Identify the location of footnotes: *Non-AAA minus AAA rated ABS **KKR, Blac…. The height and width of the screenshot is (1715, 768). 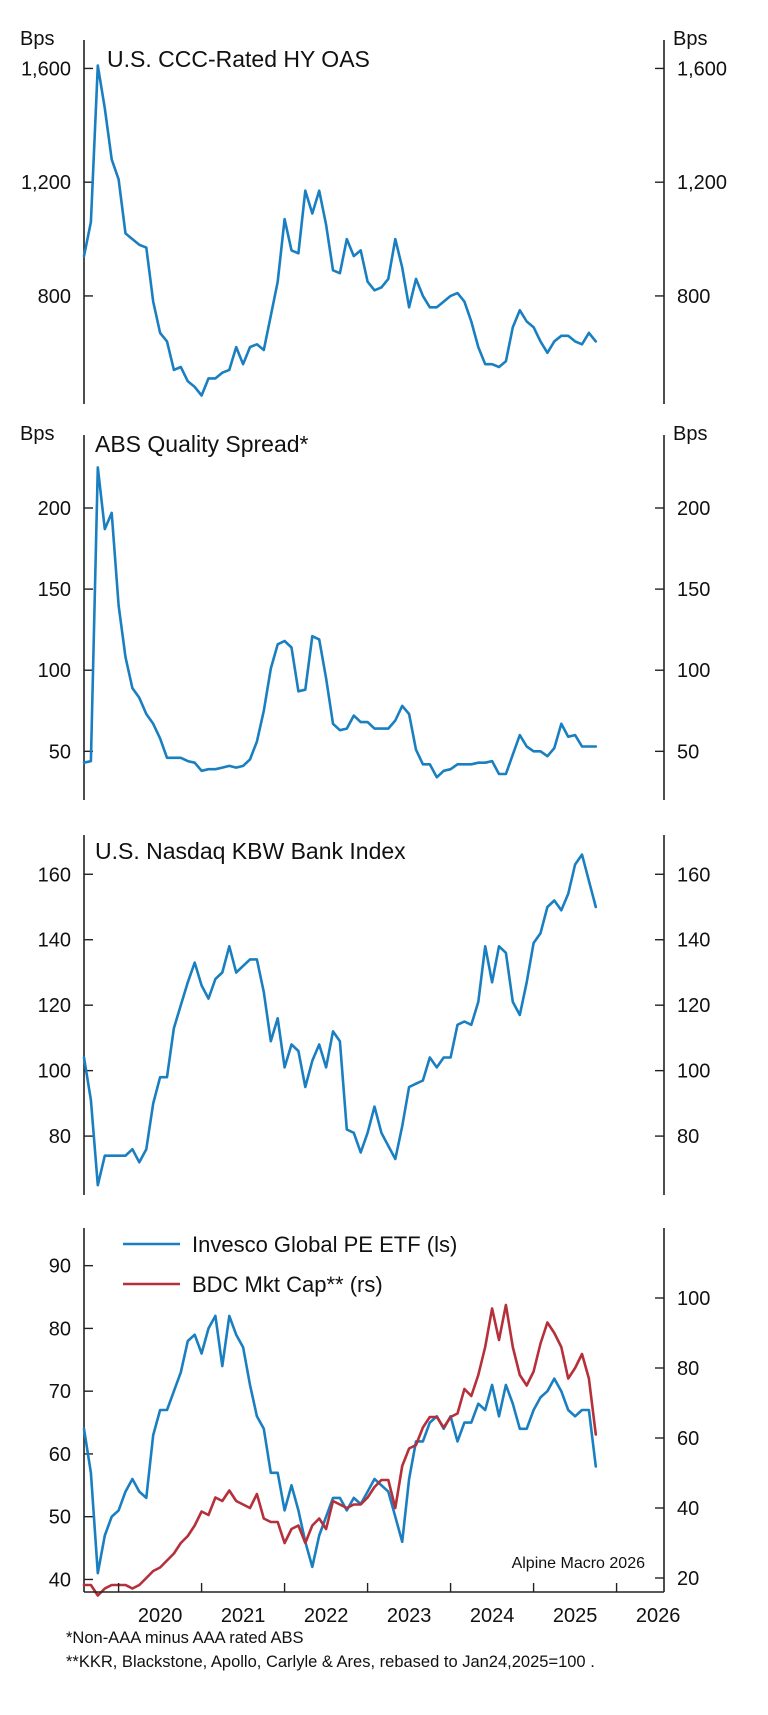
(330, 1650).